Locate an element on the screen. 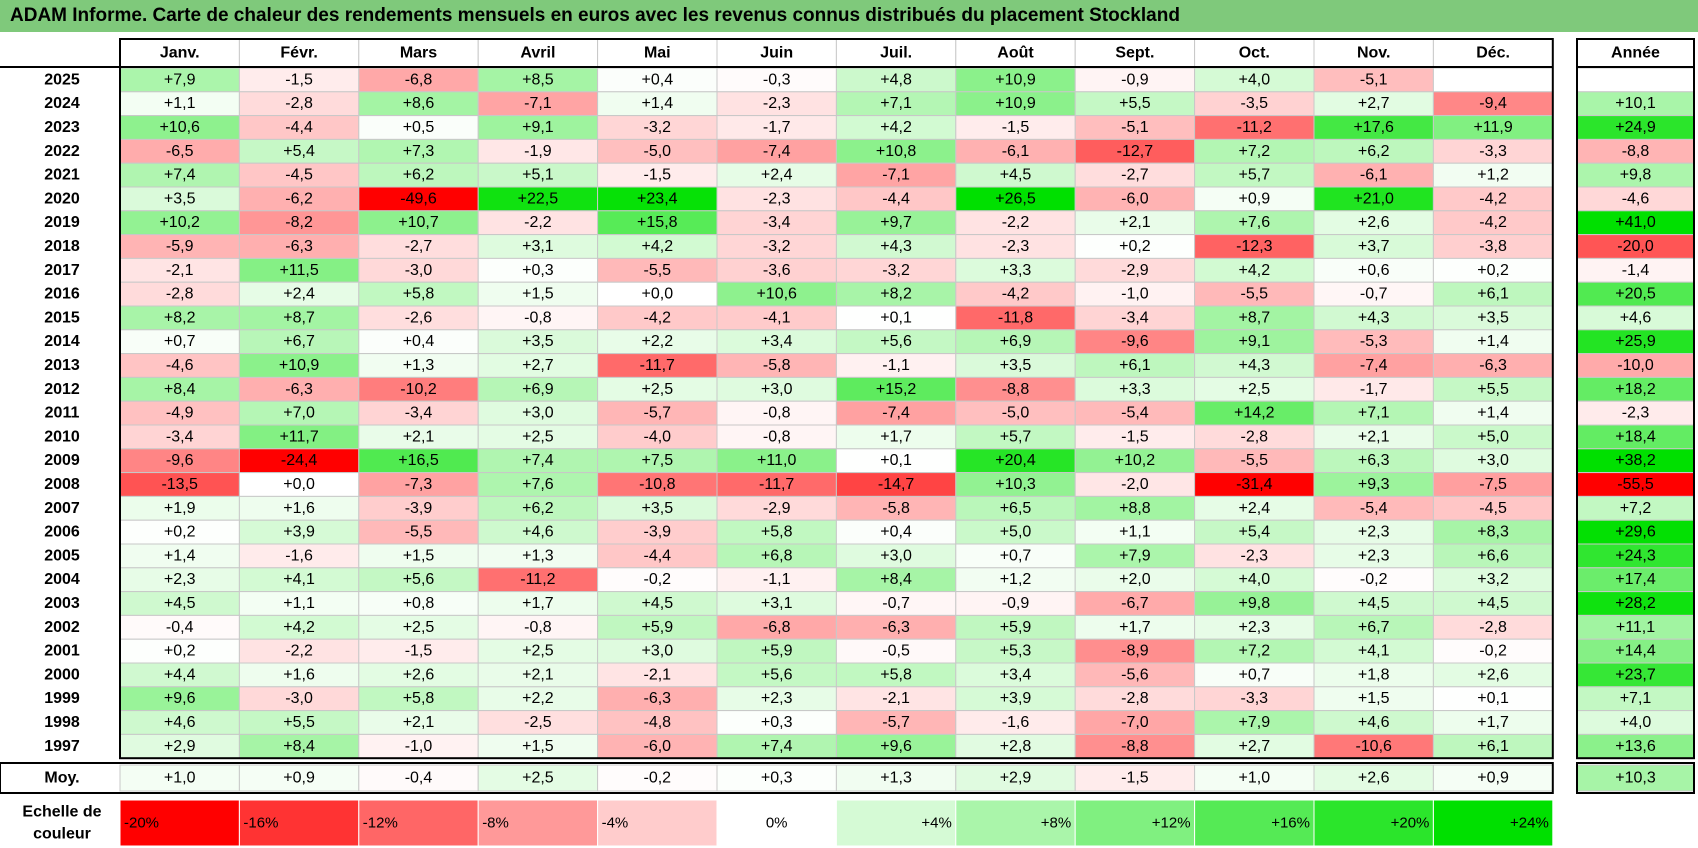 This screenshot has height=848, width=1698. year-label: 2025 is located at coordinates (62, 79).